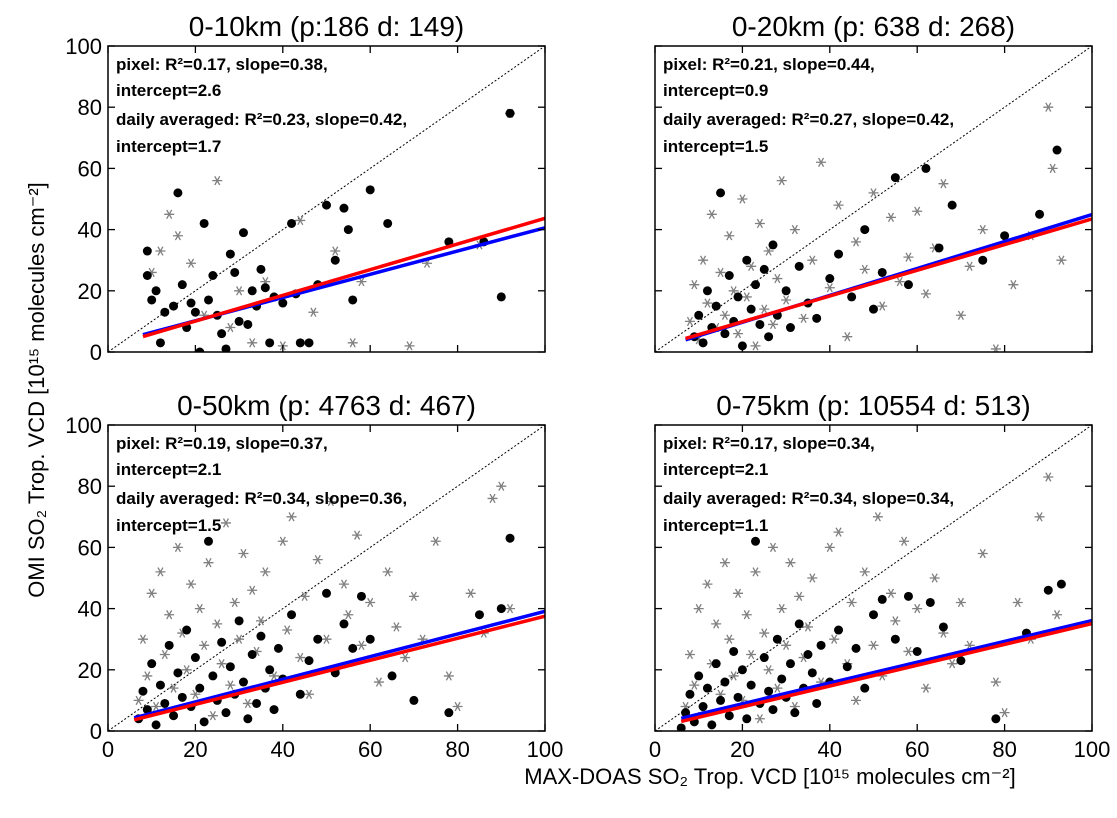 The height and width of the screenshot is (818, 1117). What do you see at coordinates (888, 279) in the screenshot?
I see `fit-line` at bounding box center [888, 279].